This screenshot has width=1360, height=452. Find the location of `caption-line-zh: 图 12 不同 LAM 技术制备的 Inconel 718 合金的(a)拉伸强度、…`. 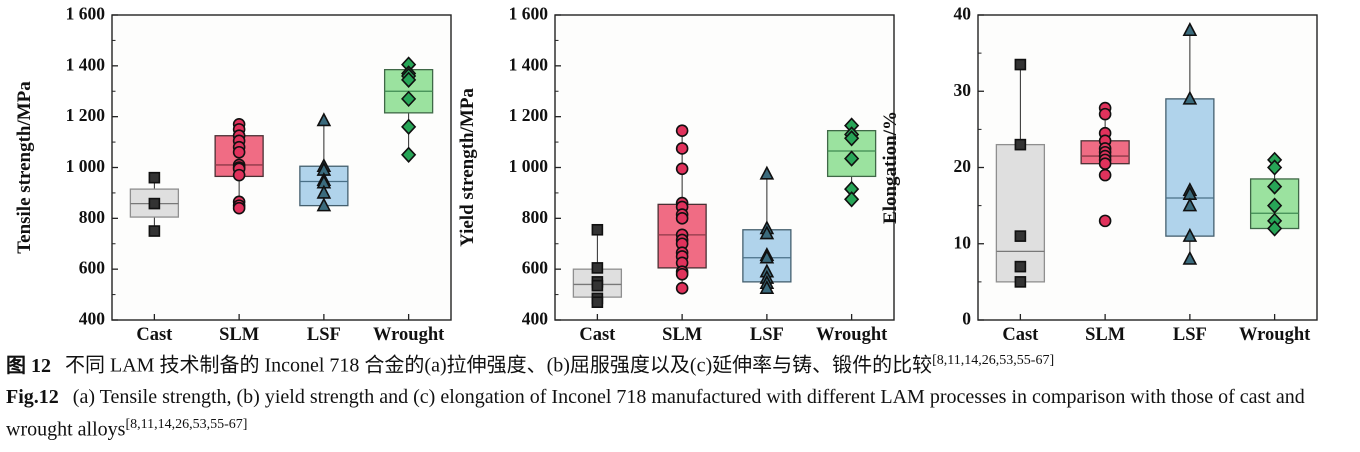

caption-line-zh: 图 12 不同 LAM 技术制备的 Inconel 718 合金的(a)拉伸强度、… is located at coordinates (681, 366).